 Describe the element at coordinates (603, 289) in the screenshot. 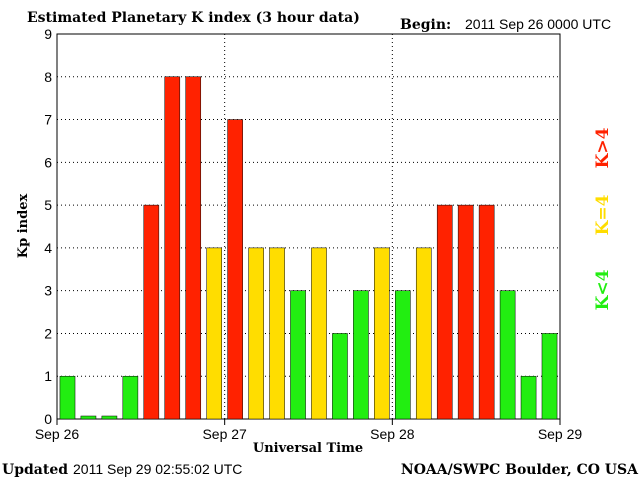

I see `legend-low: K<4` at that location.